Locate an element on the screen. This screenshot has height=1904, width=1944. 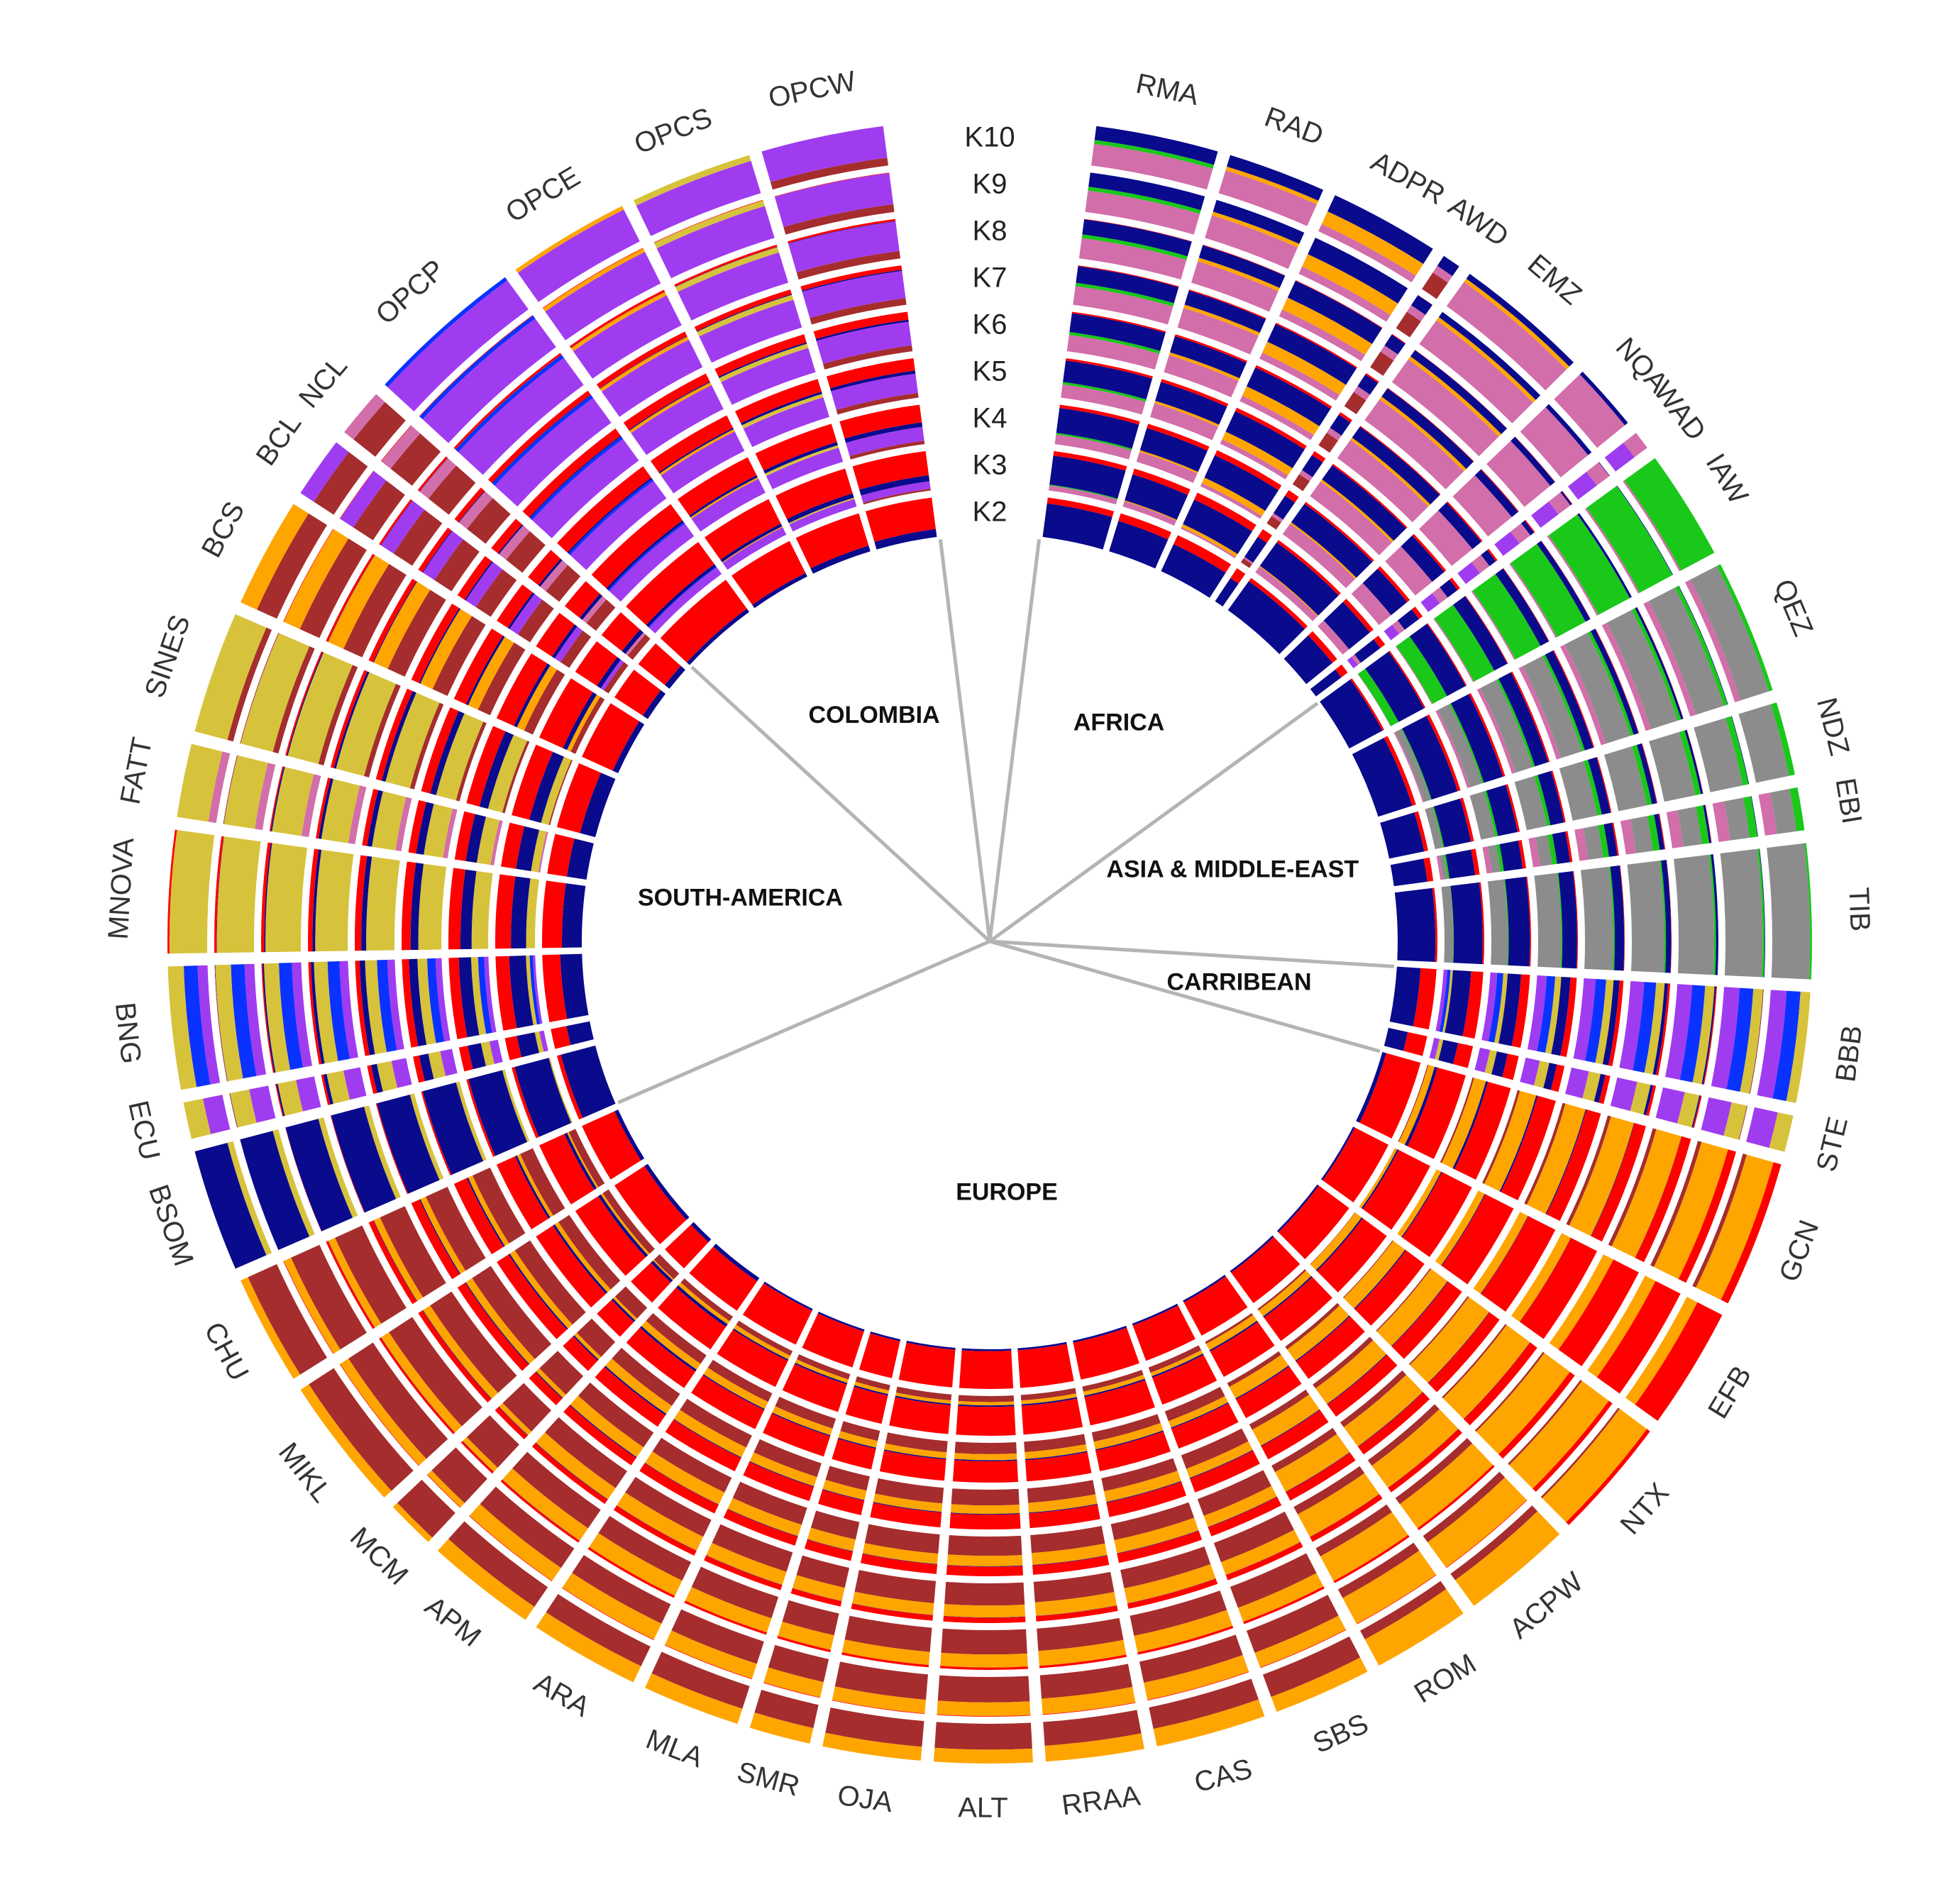
segment-rad-k10-orange is located at coordinates (1272, 185).